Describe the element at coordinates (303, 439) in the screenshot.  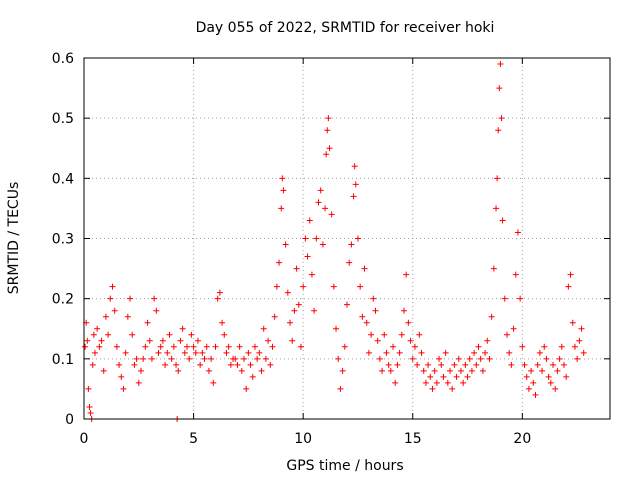
I see `x-tick-label: 10` at that location.